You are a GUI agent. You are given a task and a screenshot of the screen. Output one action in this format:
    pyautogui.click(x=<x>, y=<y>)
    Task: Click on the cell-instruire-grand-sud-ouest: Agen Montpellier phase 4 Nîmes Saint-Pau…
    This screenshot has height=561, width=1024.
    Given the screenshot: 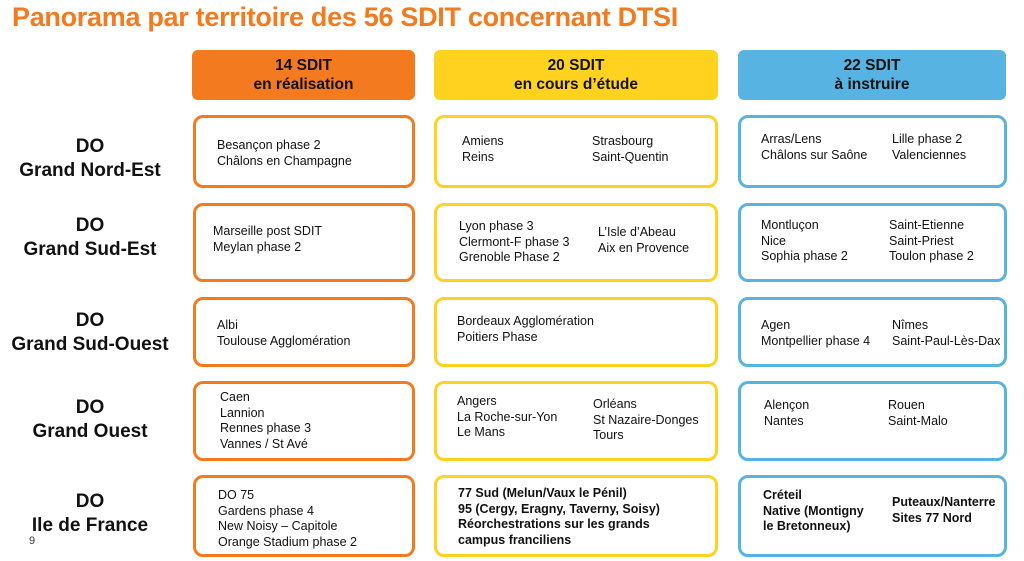 What is the action you would take?
    pyautogui.click(x=872, y=332)
    